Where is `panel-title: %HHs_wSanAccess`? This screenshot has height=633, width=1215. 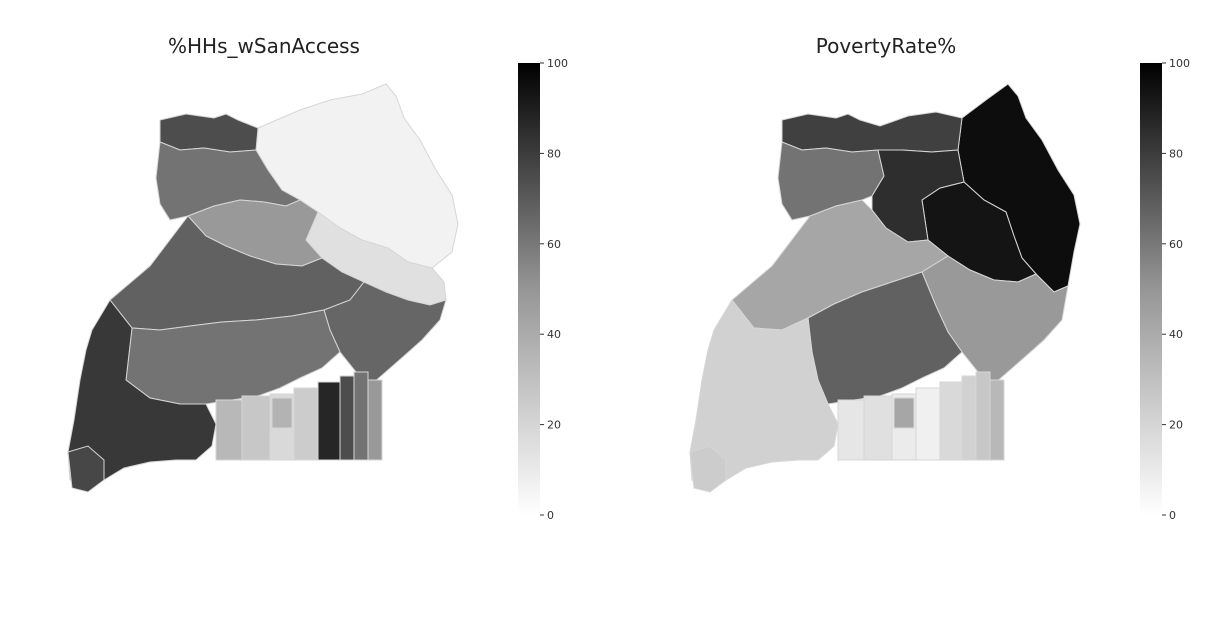 panel-title: %HHs_wSanAccess is located at coordinates (264, 46).